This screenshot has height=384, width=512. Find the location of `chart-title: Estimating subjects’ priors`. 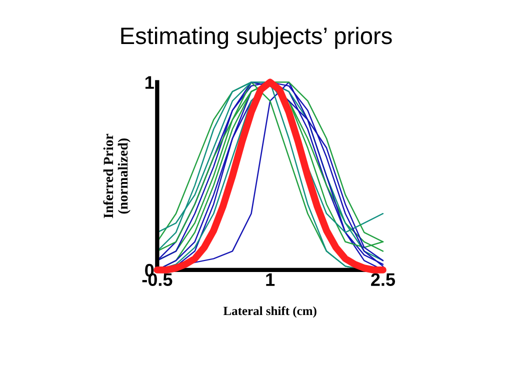

chart-title: Estimating subjects’ priors is located at coordinates (256, 37).